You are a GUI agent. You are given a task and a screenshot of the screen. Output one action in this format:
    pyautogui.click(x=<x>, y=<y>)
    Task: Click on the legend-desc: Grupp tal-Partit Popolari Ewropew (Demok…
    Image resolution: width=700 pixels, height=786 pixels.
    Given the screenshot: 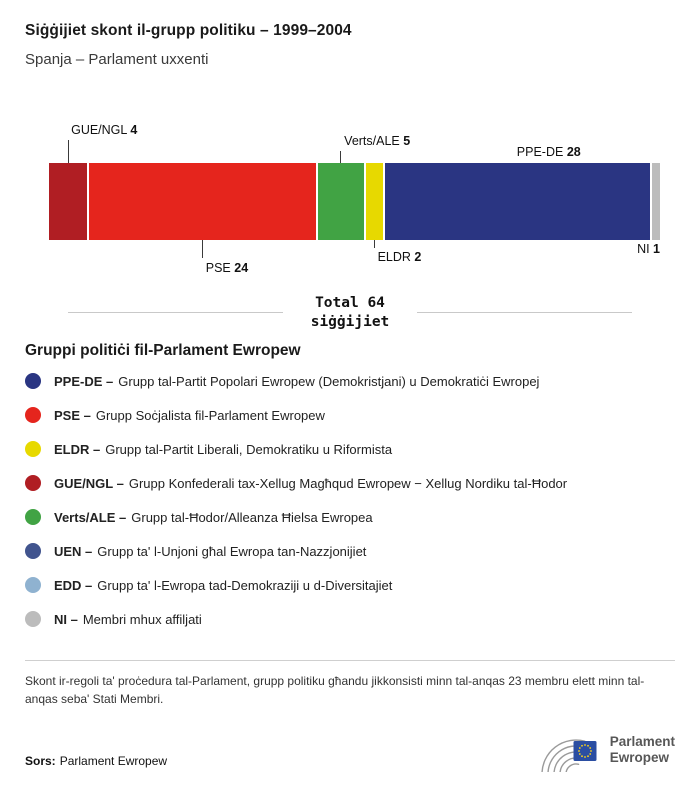 What is the action you would take?
    pyautogui.click(x=329, y=381)
    